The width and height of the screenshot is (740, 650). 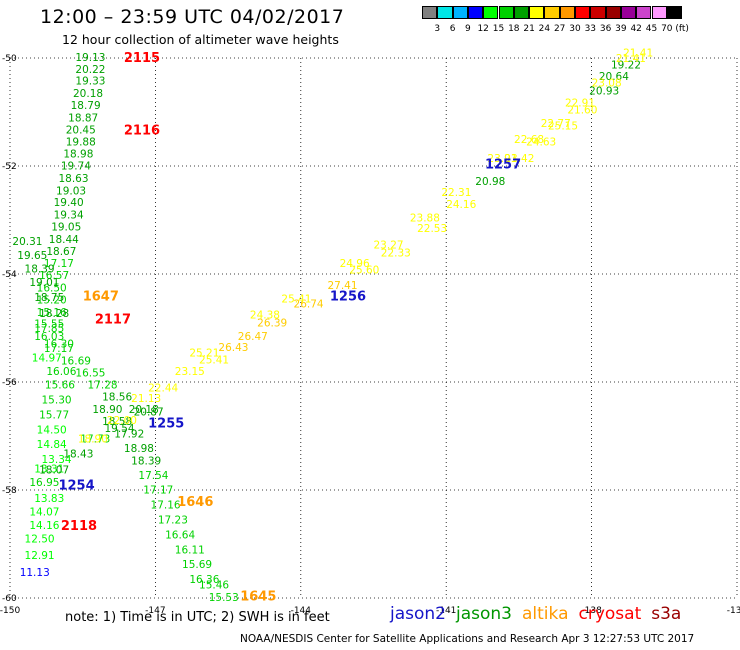 What do you see at coordinates (52, 445) in the screenshot?
I see `swh-value-jason3: 14.84` at bounding box center [52, 445].